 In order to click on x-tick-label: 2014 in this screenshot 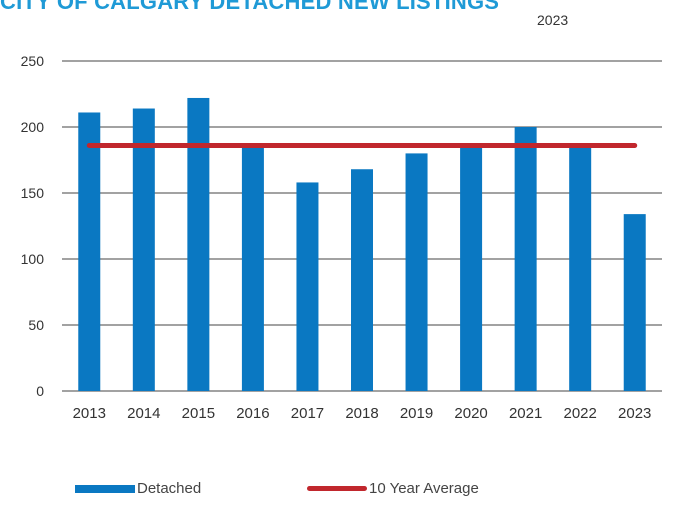, I will do `click(143, 413)`.